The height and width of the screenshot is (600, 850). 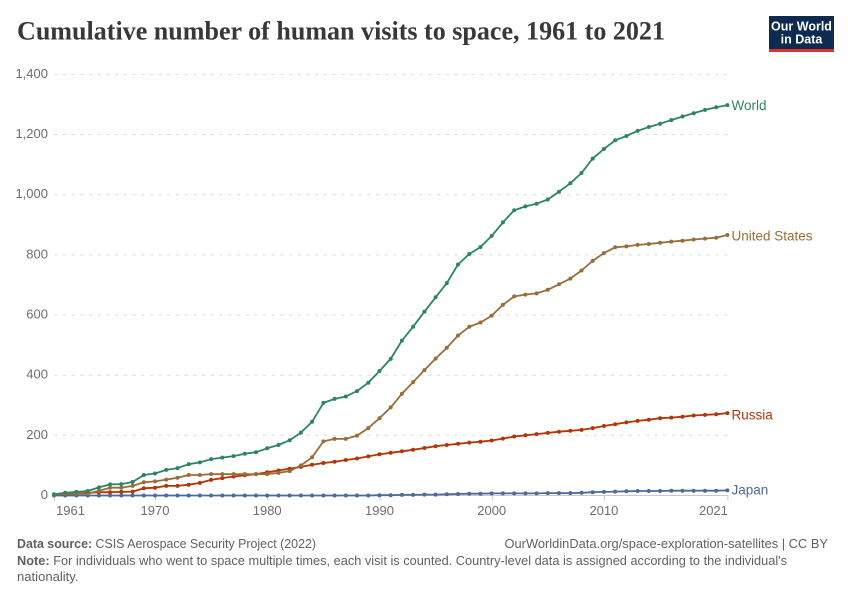 What do you see at coordinates (713, 510) in the screenshot?
I see `svg-text: 2021` at bounding box center [713, 510].